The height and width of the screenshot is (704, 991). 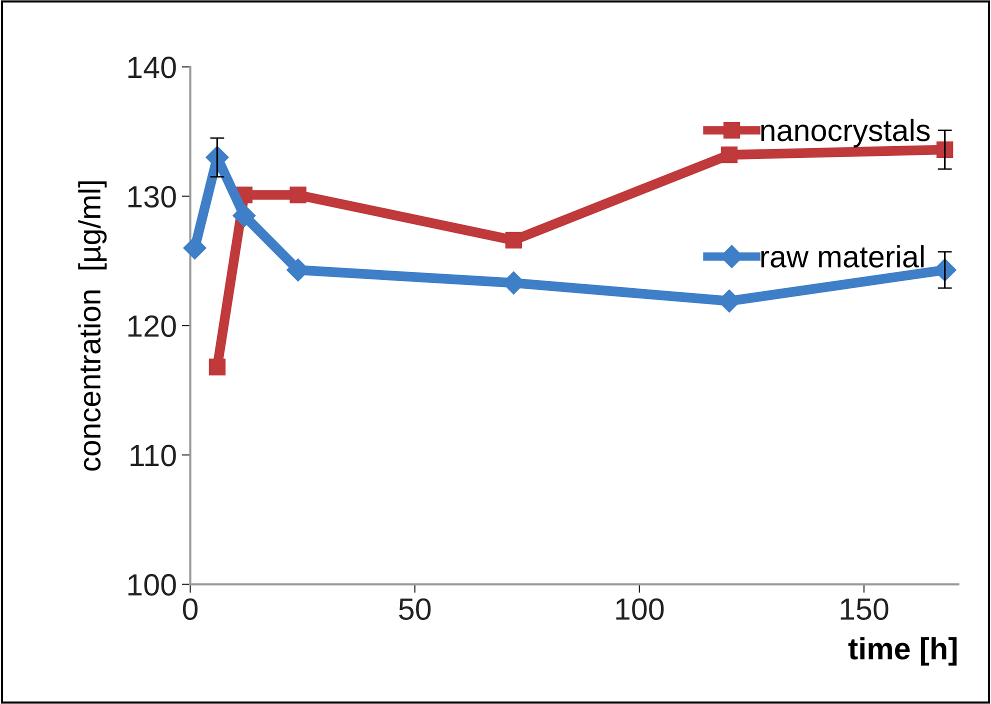 I want to click on x-tick-label: 150, so click(x=864, y=609).